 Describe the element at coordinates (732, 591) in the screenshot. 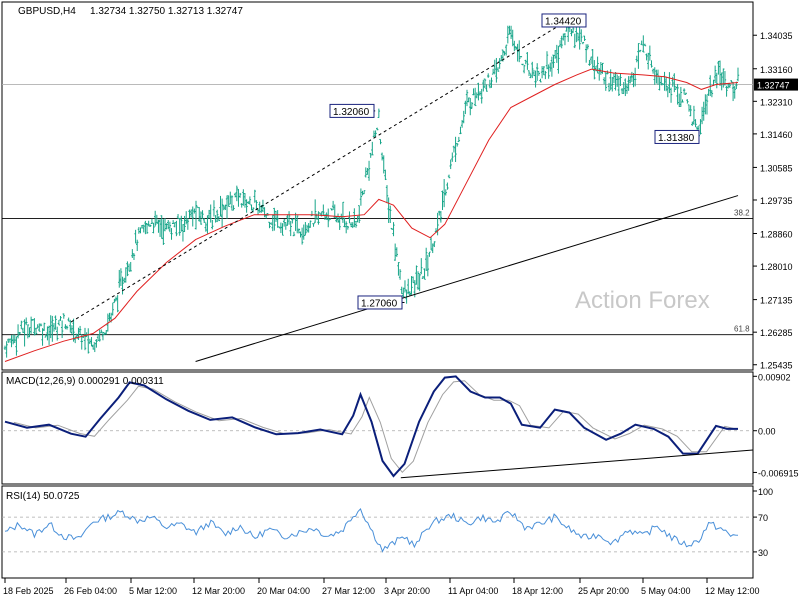

I see `x-tick-label: 12 May 12:00` at that location.